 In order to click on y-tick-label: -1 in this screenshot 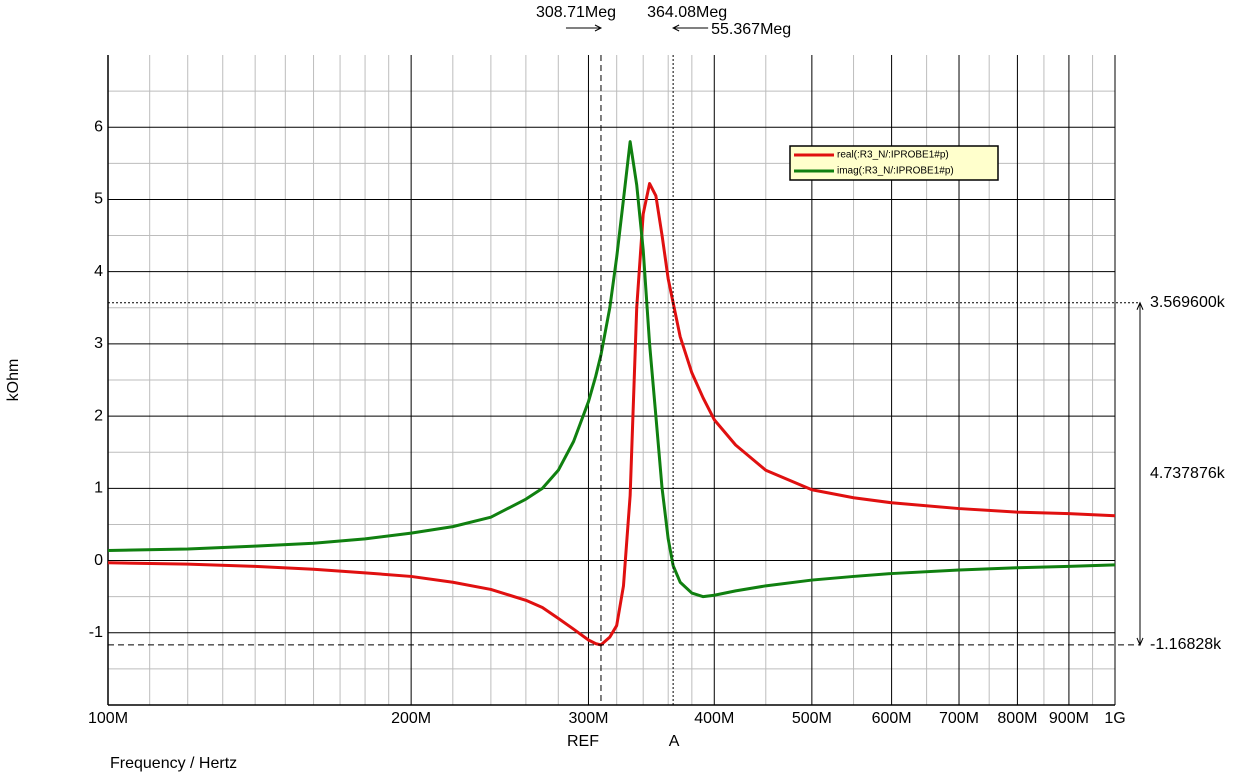, I will do `click(96, 632)`.